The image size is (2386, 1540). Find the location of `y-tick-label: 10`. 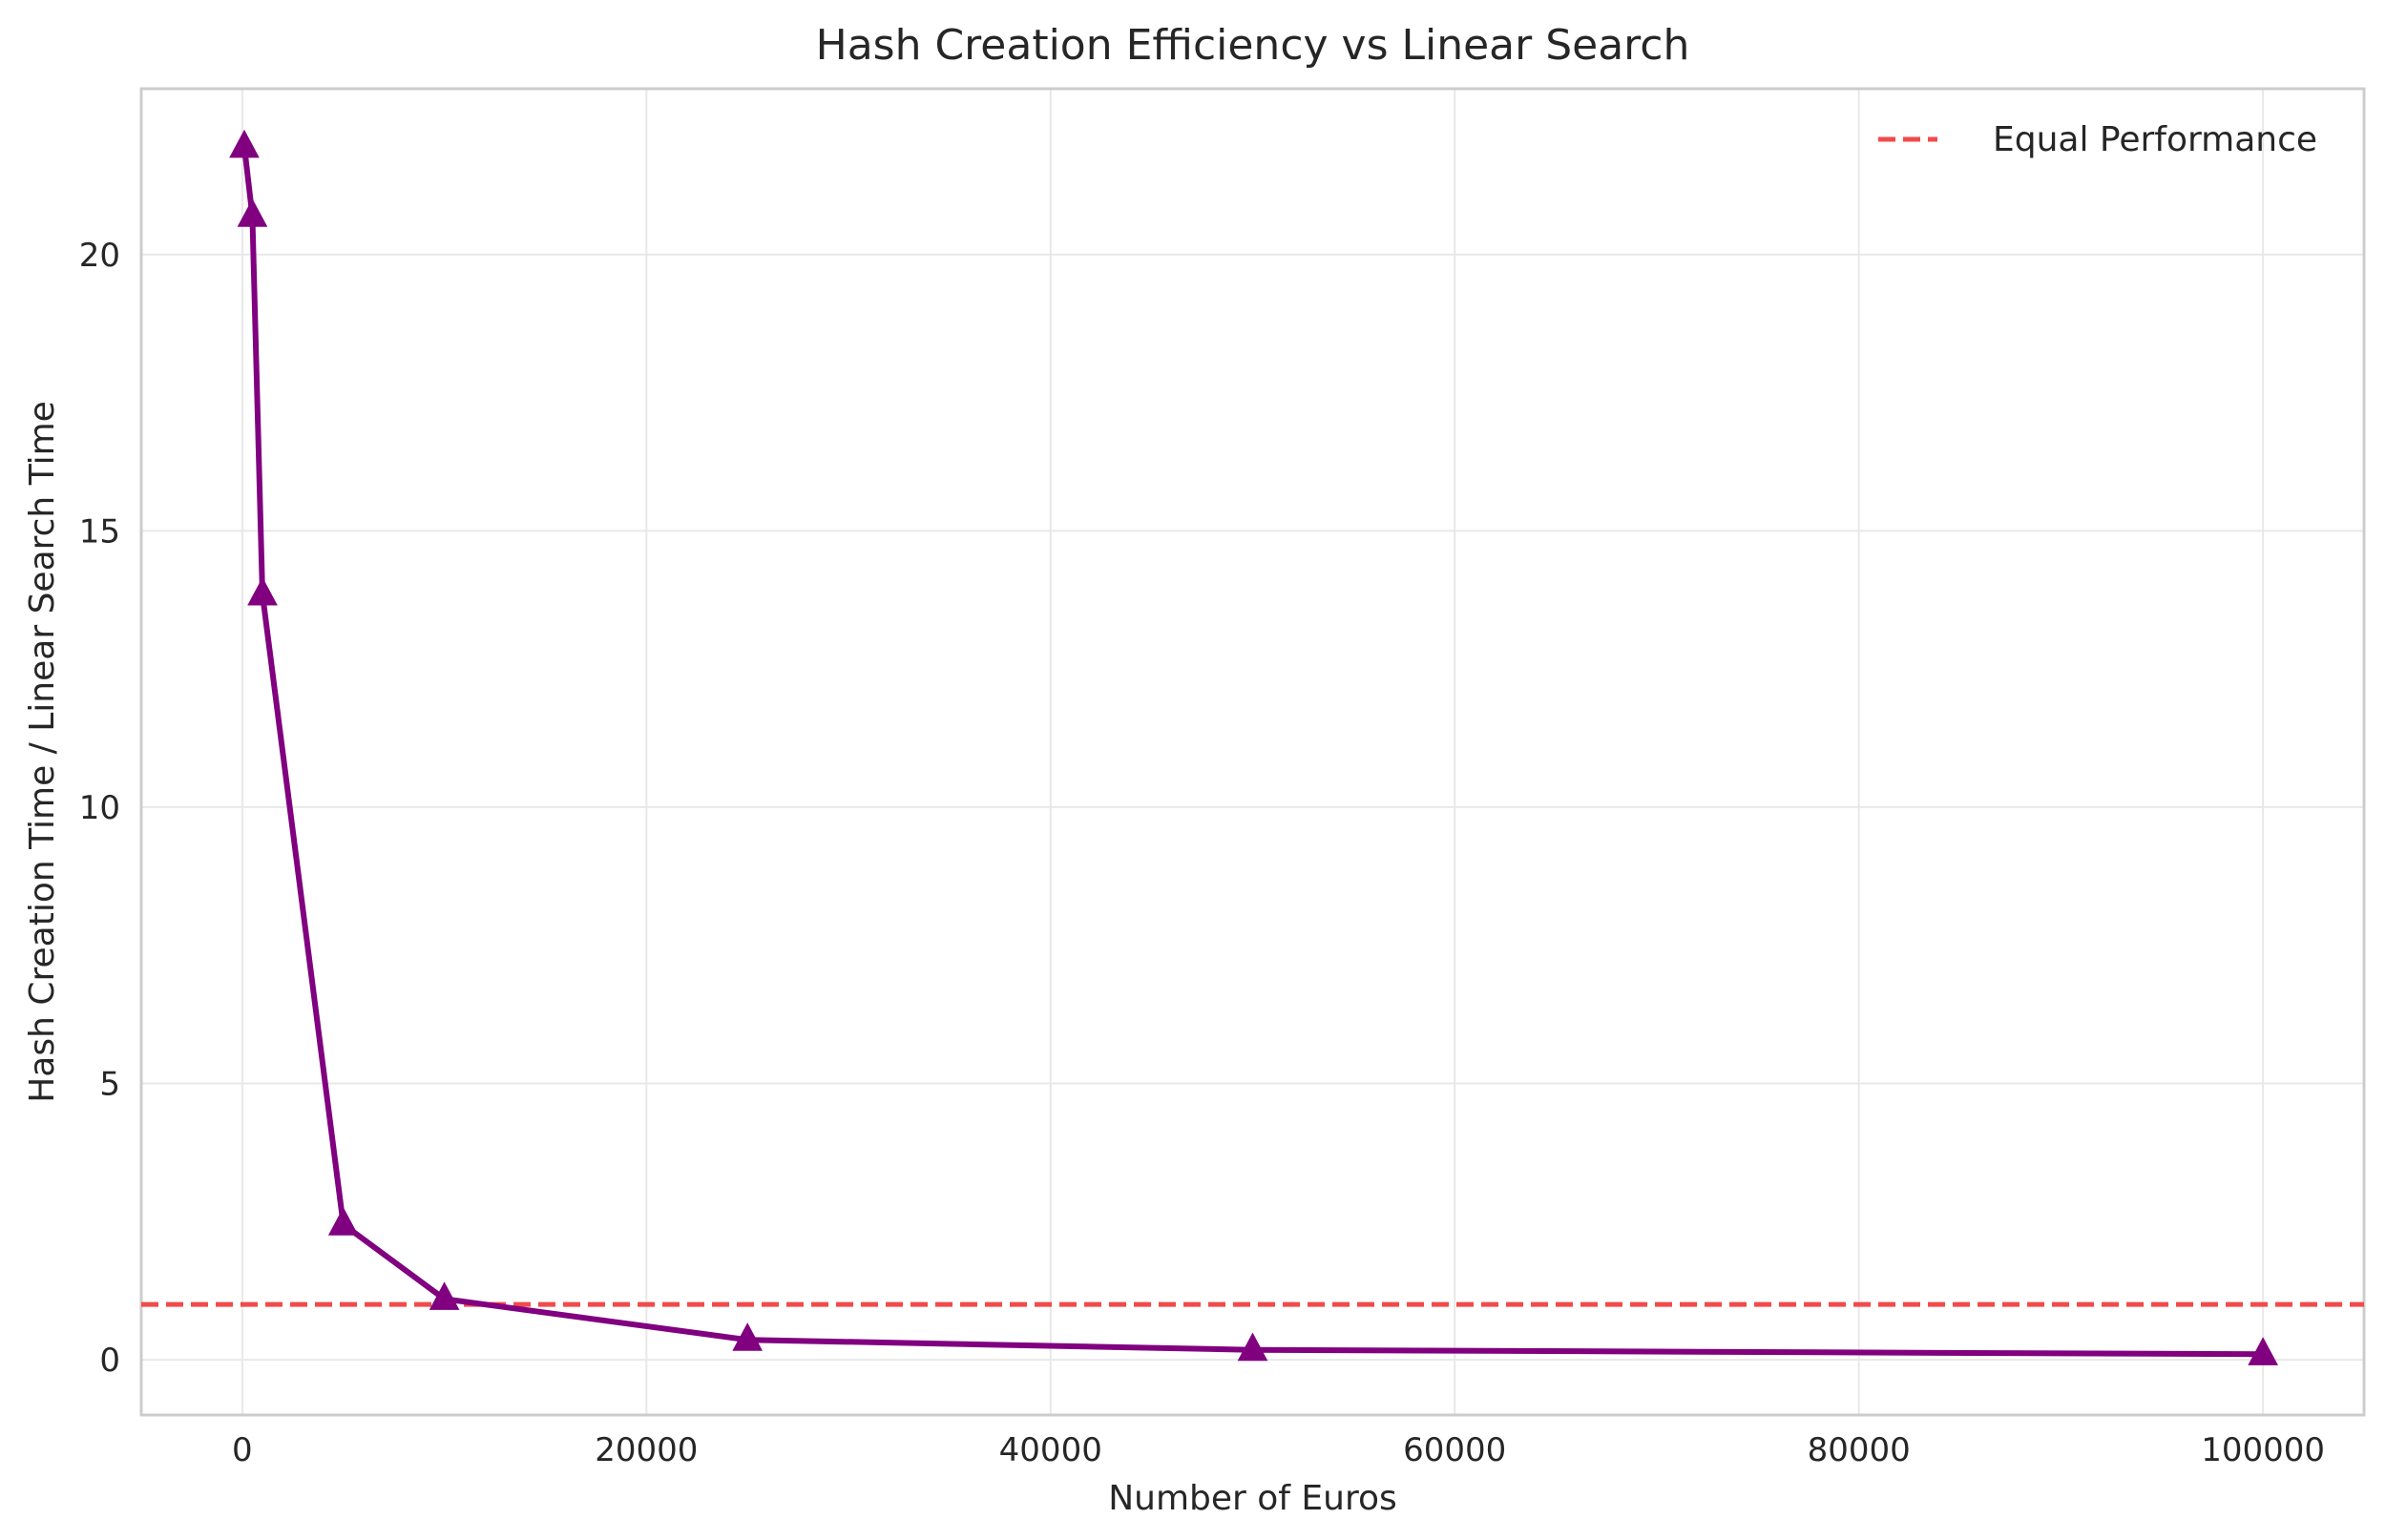

y-tick-label: 10 is located at coordinates (100, 808).